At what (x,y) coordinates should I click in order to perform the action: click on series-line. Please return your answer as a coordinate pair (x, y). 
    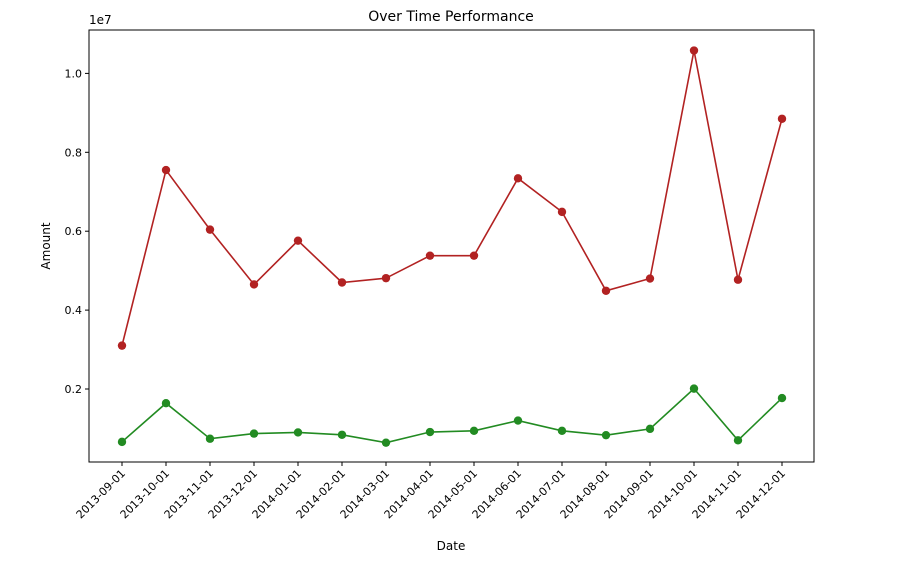
    Looking at the image, I should click on (452, 415).